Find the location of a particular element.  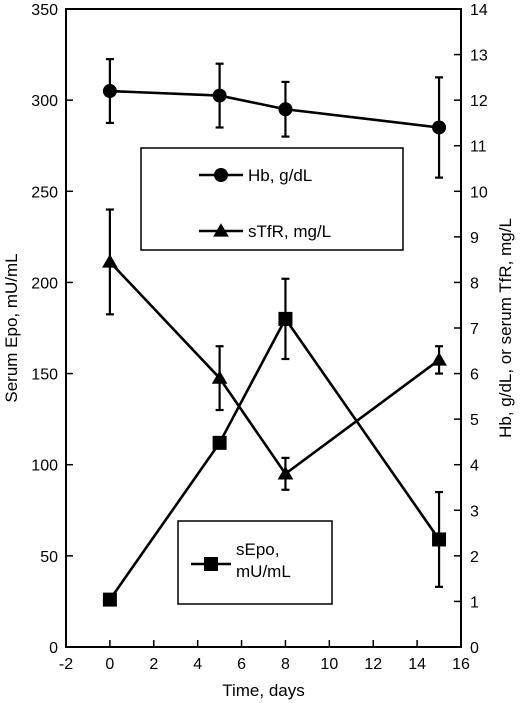

x-axis-label: Time, days is located at coordinates (263, 690).